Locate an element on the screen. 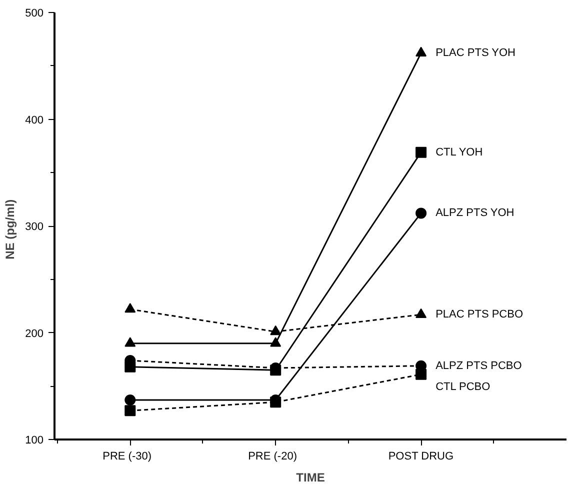  series-label: CTL PCBO is located at coordinates (463, 387).